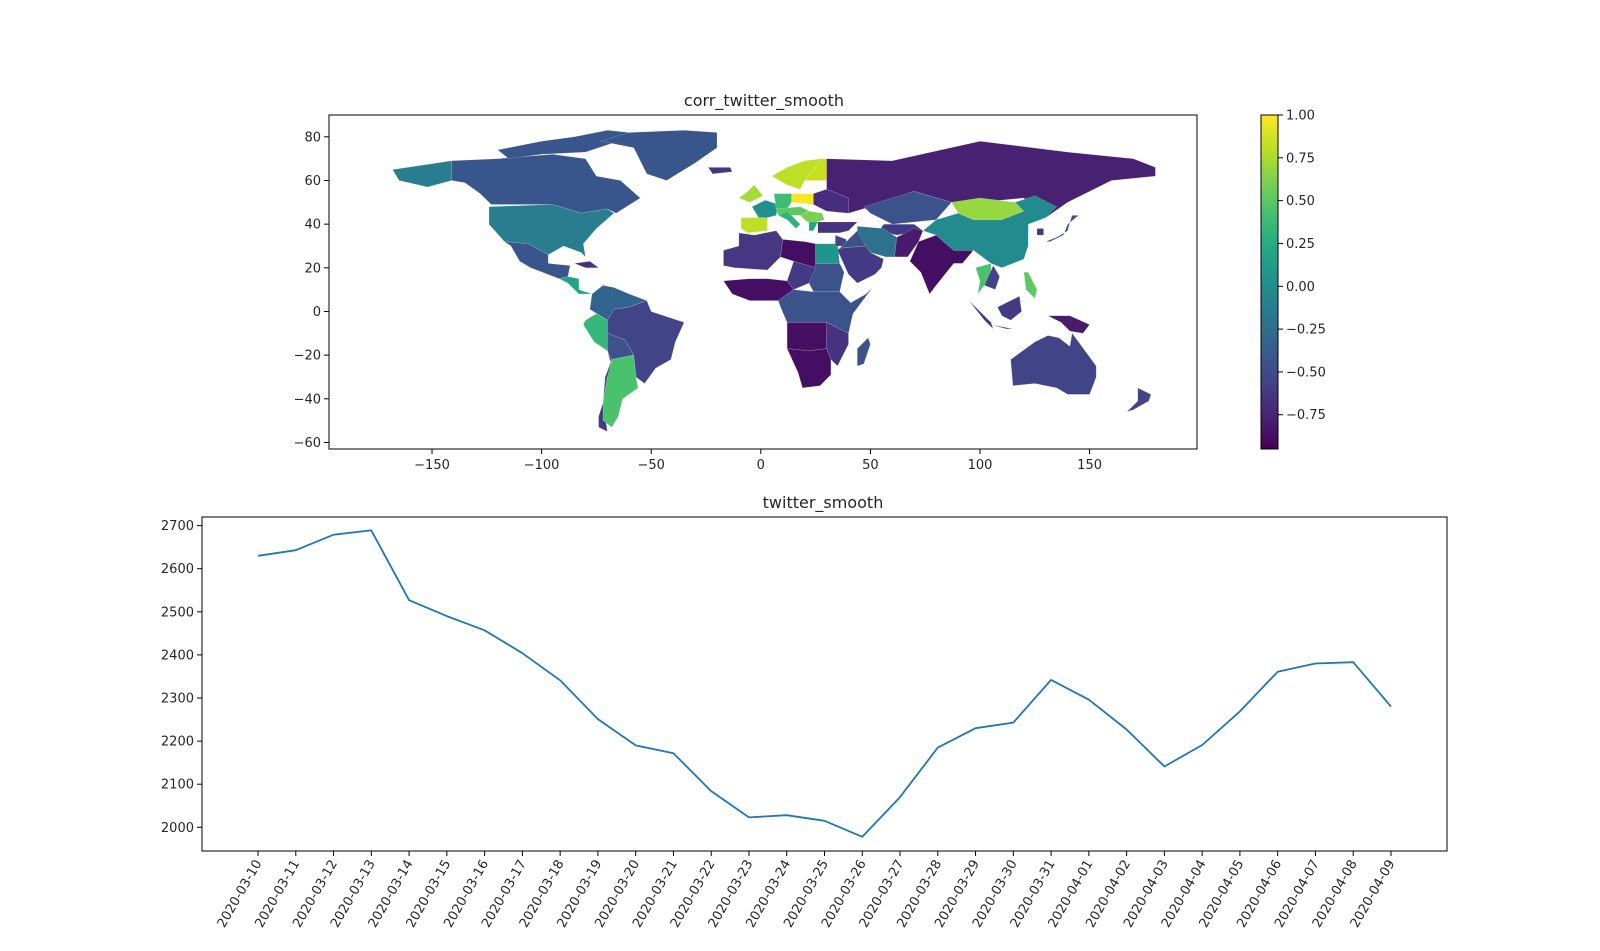 The width and height of the screenshot is (1600, 951). Describe the element at coordinates (1300, 244) in the screenshot. I see `colorbar-tick-label: 0.25` at that location.